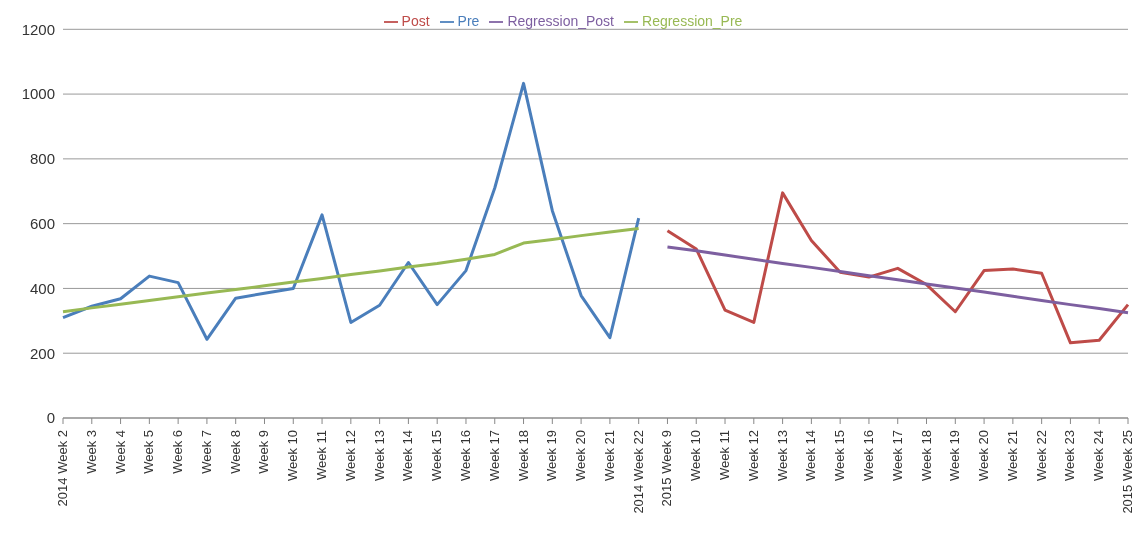 Image resolution: width=1140 pixels, height=537 pixels. Describe the element at coordinates (50, 418) in the screenshot. I see `y-tick-label: 0` at that location.